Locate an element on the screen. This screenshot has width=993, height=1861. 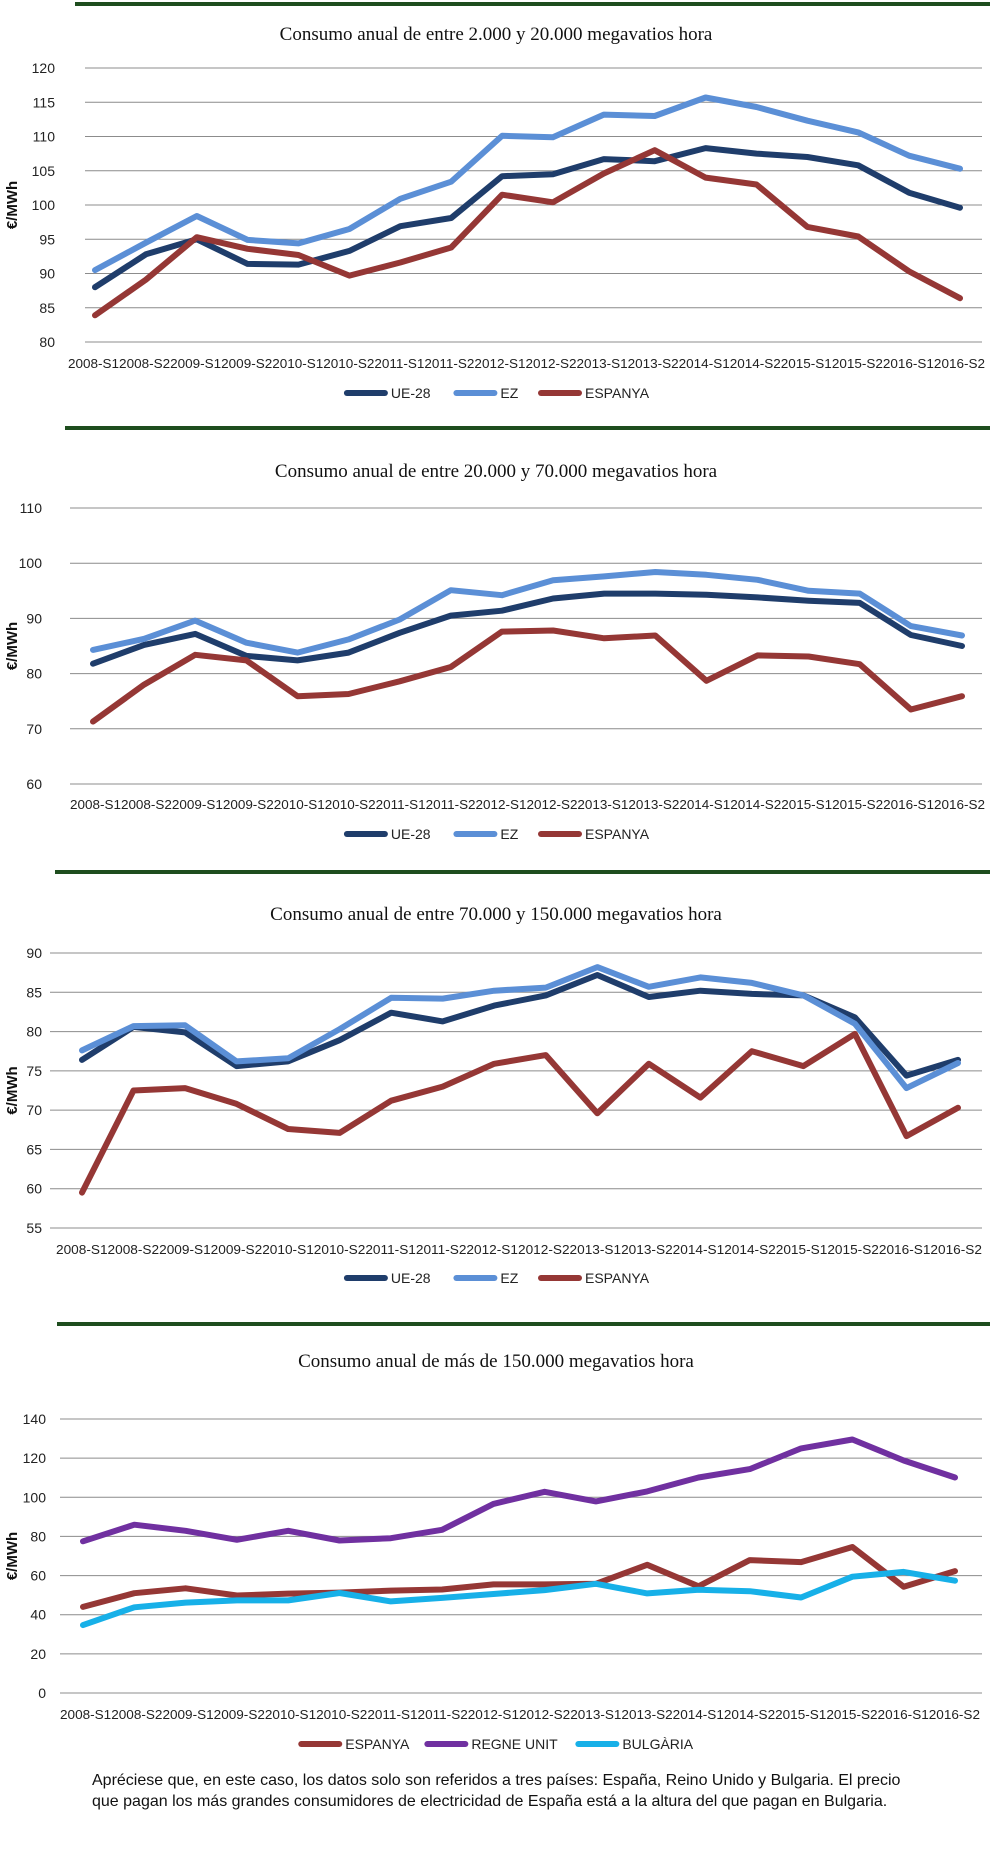
legend-label: REGNE UNIT is located at coordinates (514, 1744).